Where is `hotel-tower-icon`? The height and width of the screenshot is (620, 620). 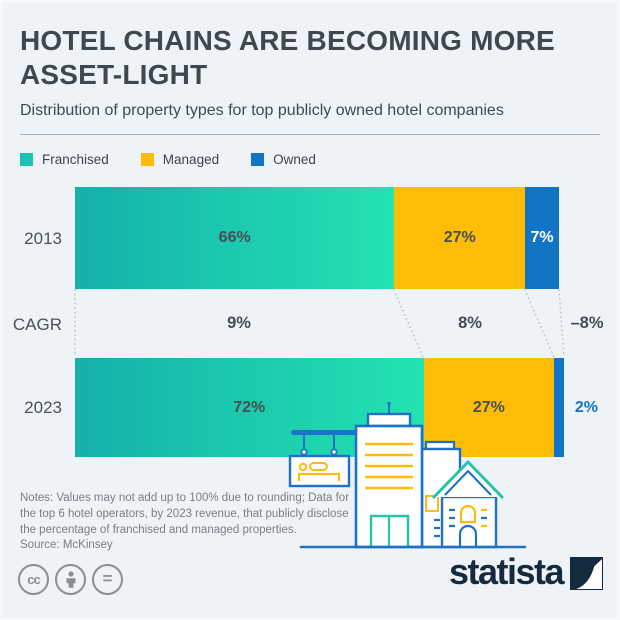
hotel-tower-icon is located at coordinates (389, 475).